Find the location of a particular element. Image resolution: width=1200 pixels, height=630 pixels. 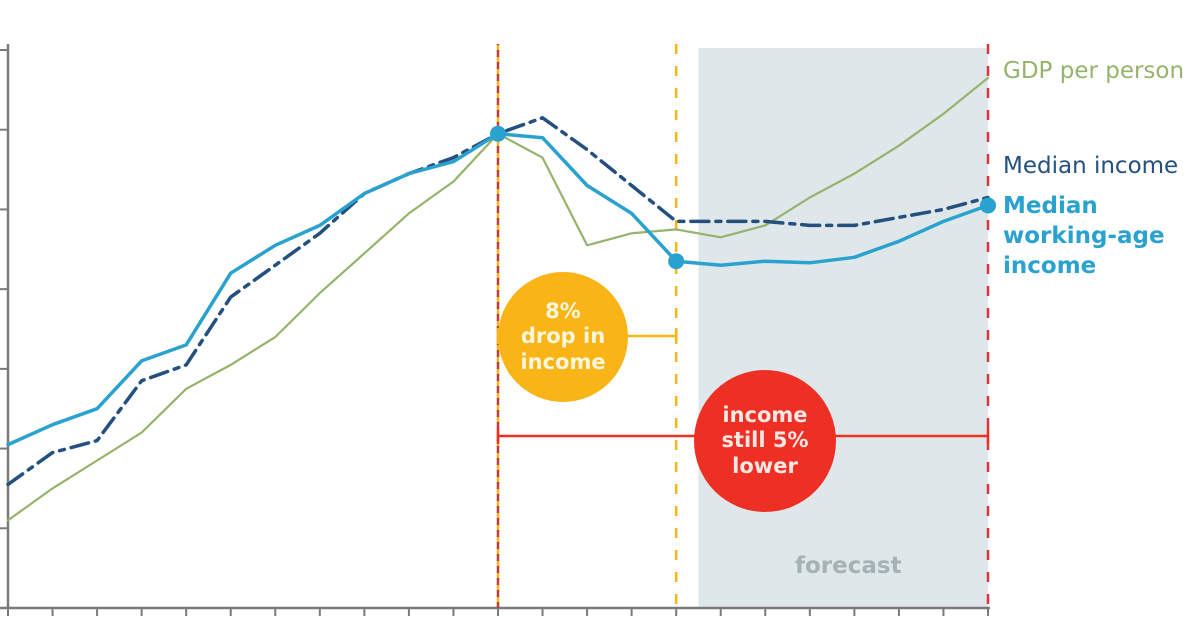

drop-callout-text: 8% drop in income is located at coordinates (563, 336).